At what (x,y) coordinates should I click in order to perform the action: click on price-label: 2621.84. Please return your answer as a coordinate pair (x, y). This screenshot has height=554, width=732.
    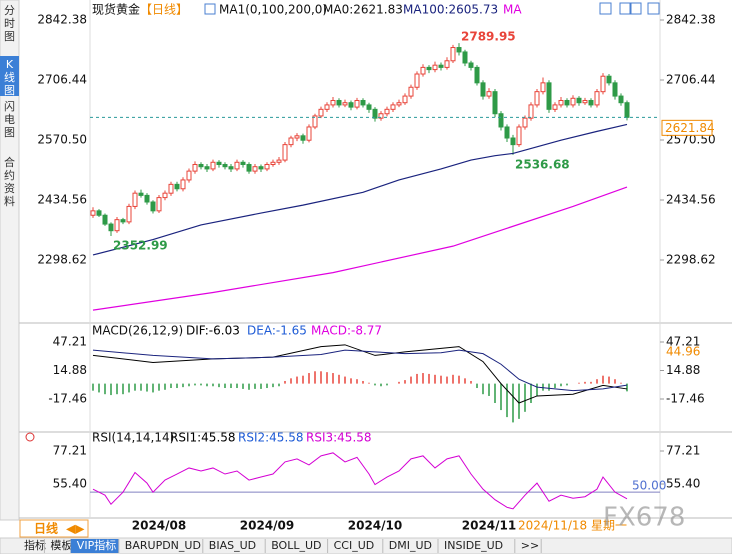
    Looking at the image, I should click on (690, 128).